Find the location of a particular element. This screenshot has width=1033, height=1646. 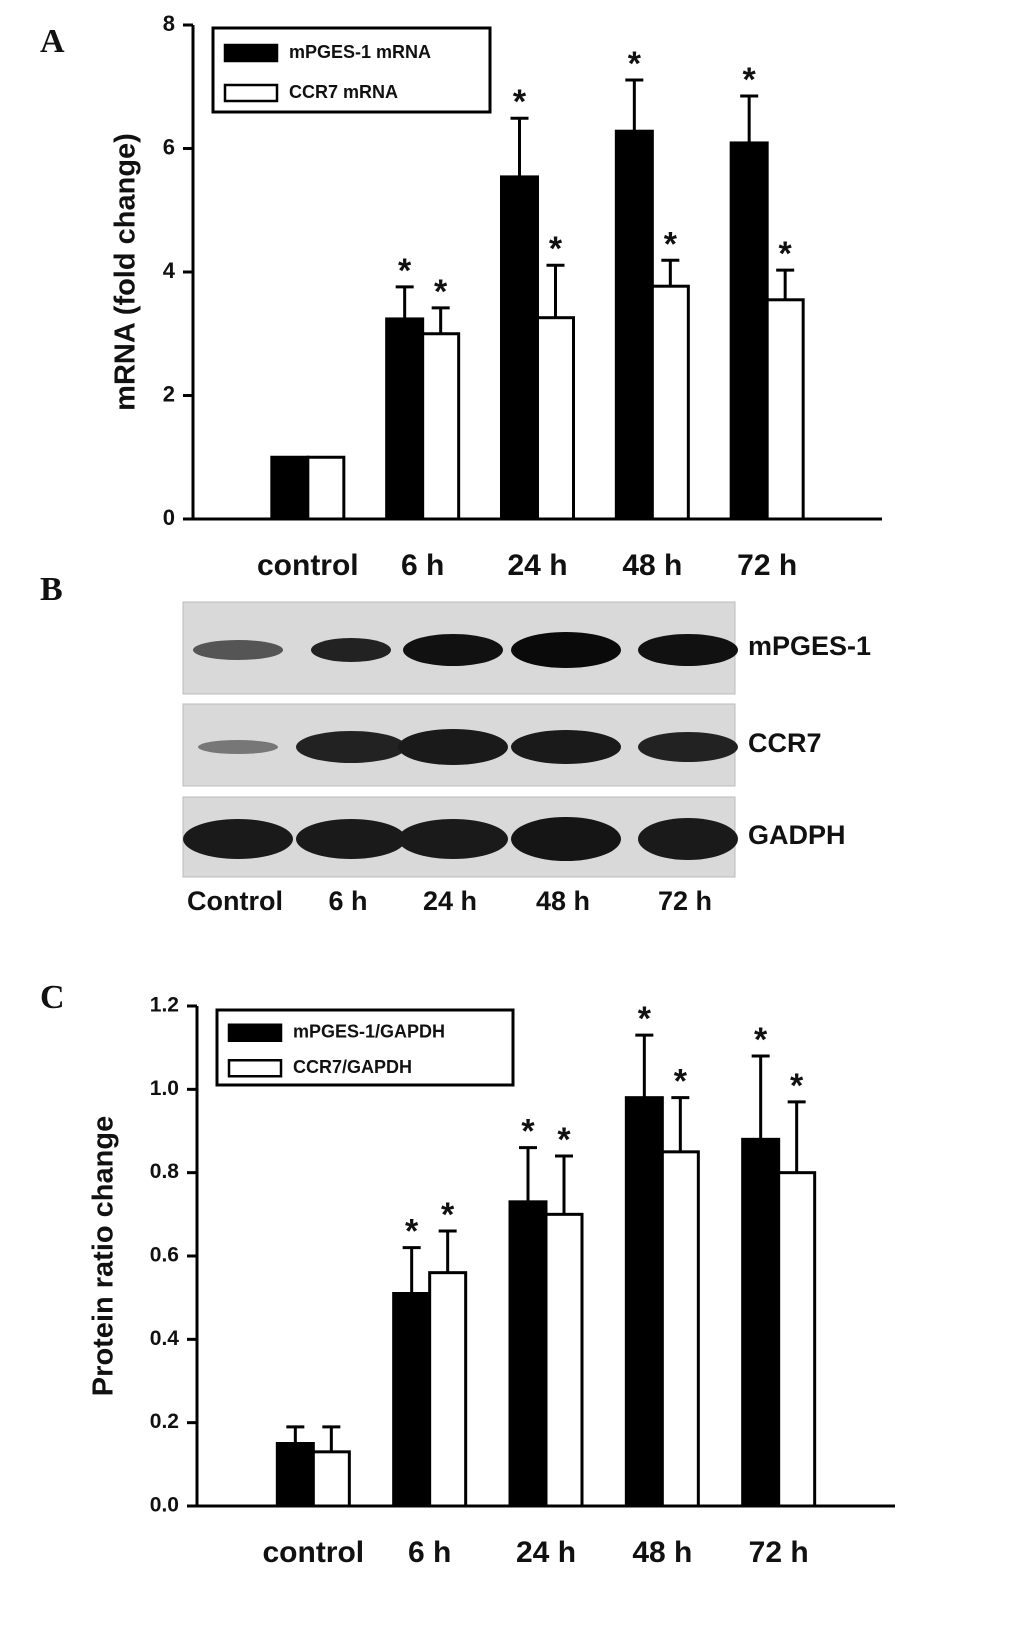

y-tick-label: 8 is located at coordinates (169, 23).